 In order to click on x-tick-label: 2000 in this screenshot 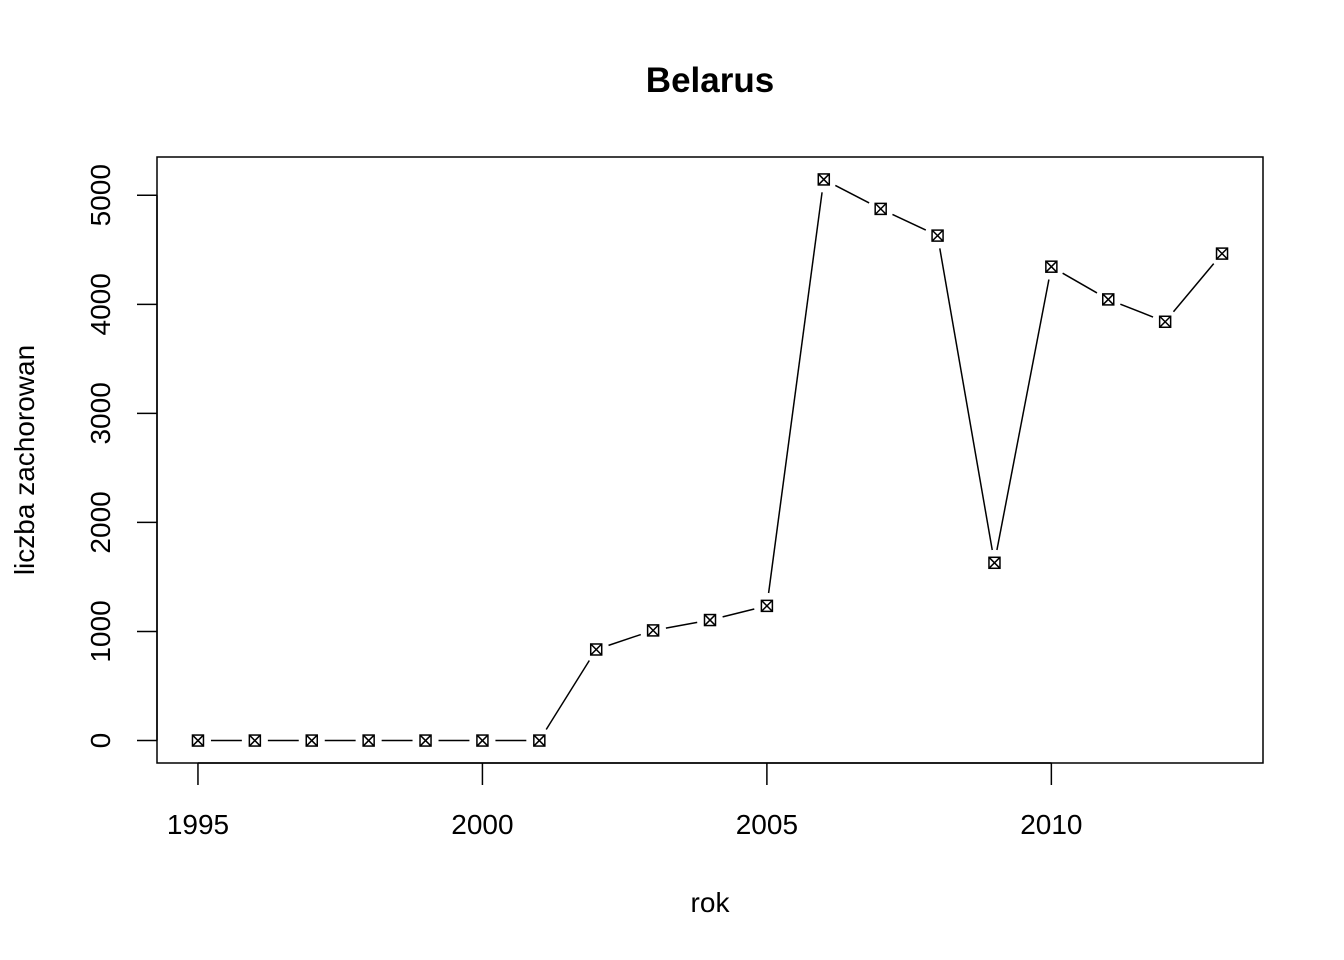, I will do `click(482, 824)`.